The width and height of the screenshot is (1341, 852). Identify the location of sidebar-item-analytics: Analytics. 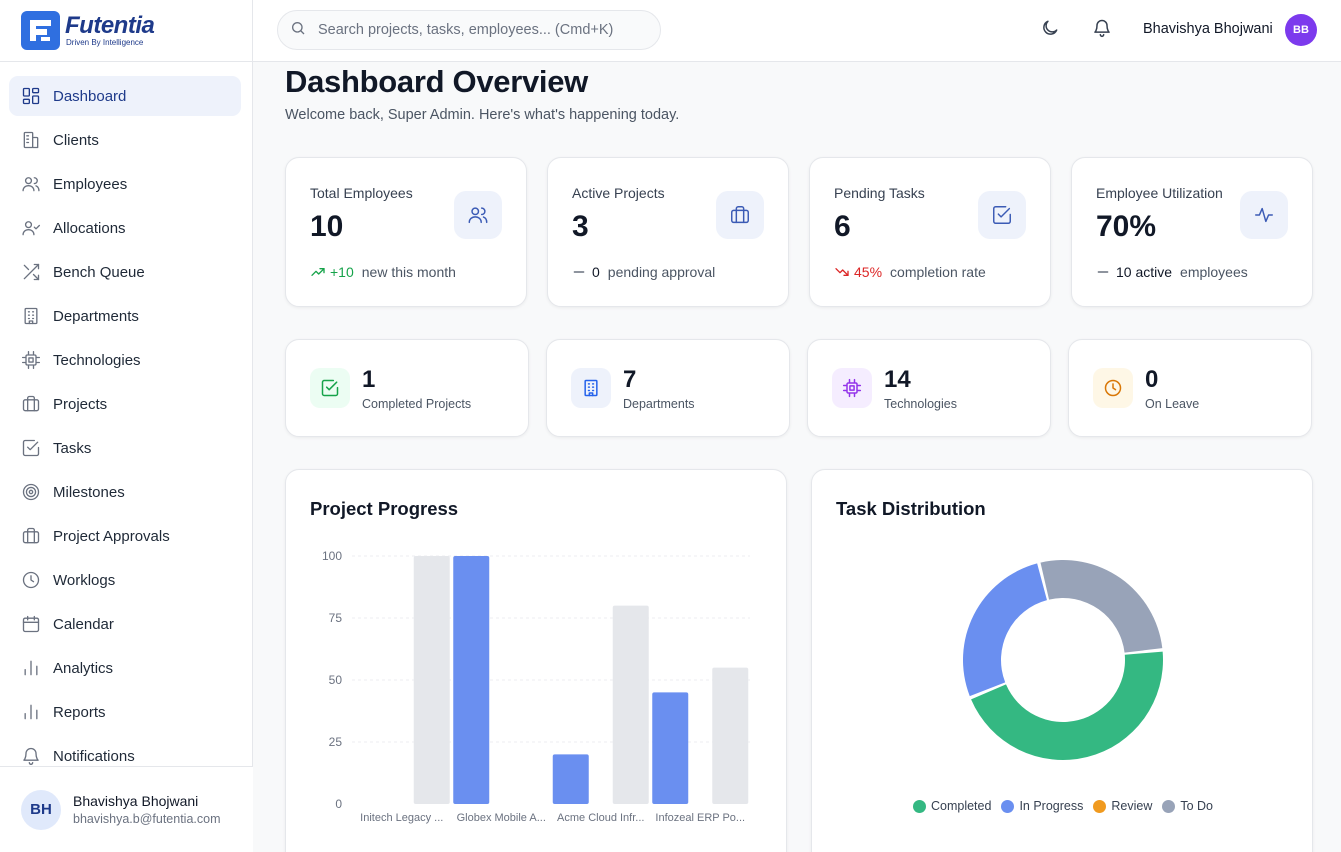
(125, 668).